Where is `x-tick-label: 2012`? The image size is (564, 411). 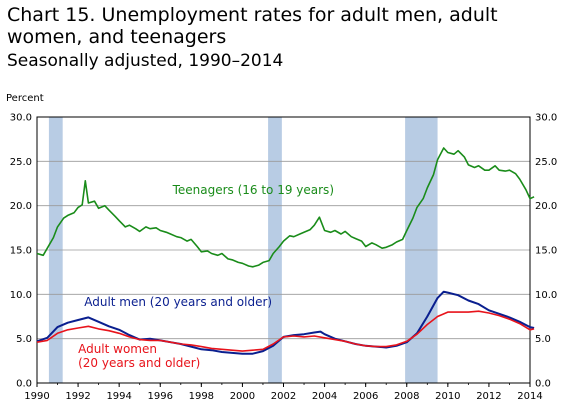 x-tick-label: 2012 is located at coordinates (488, 396).